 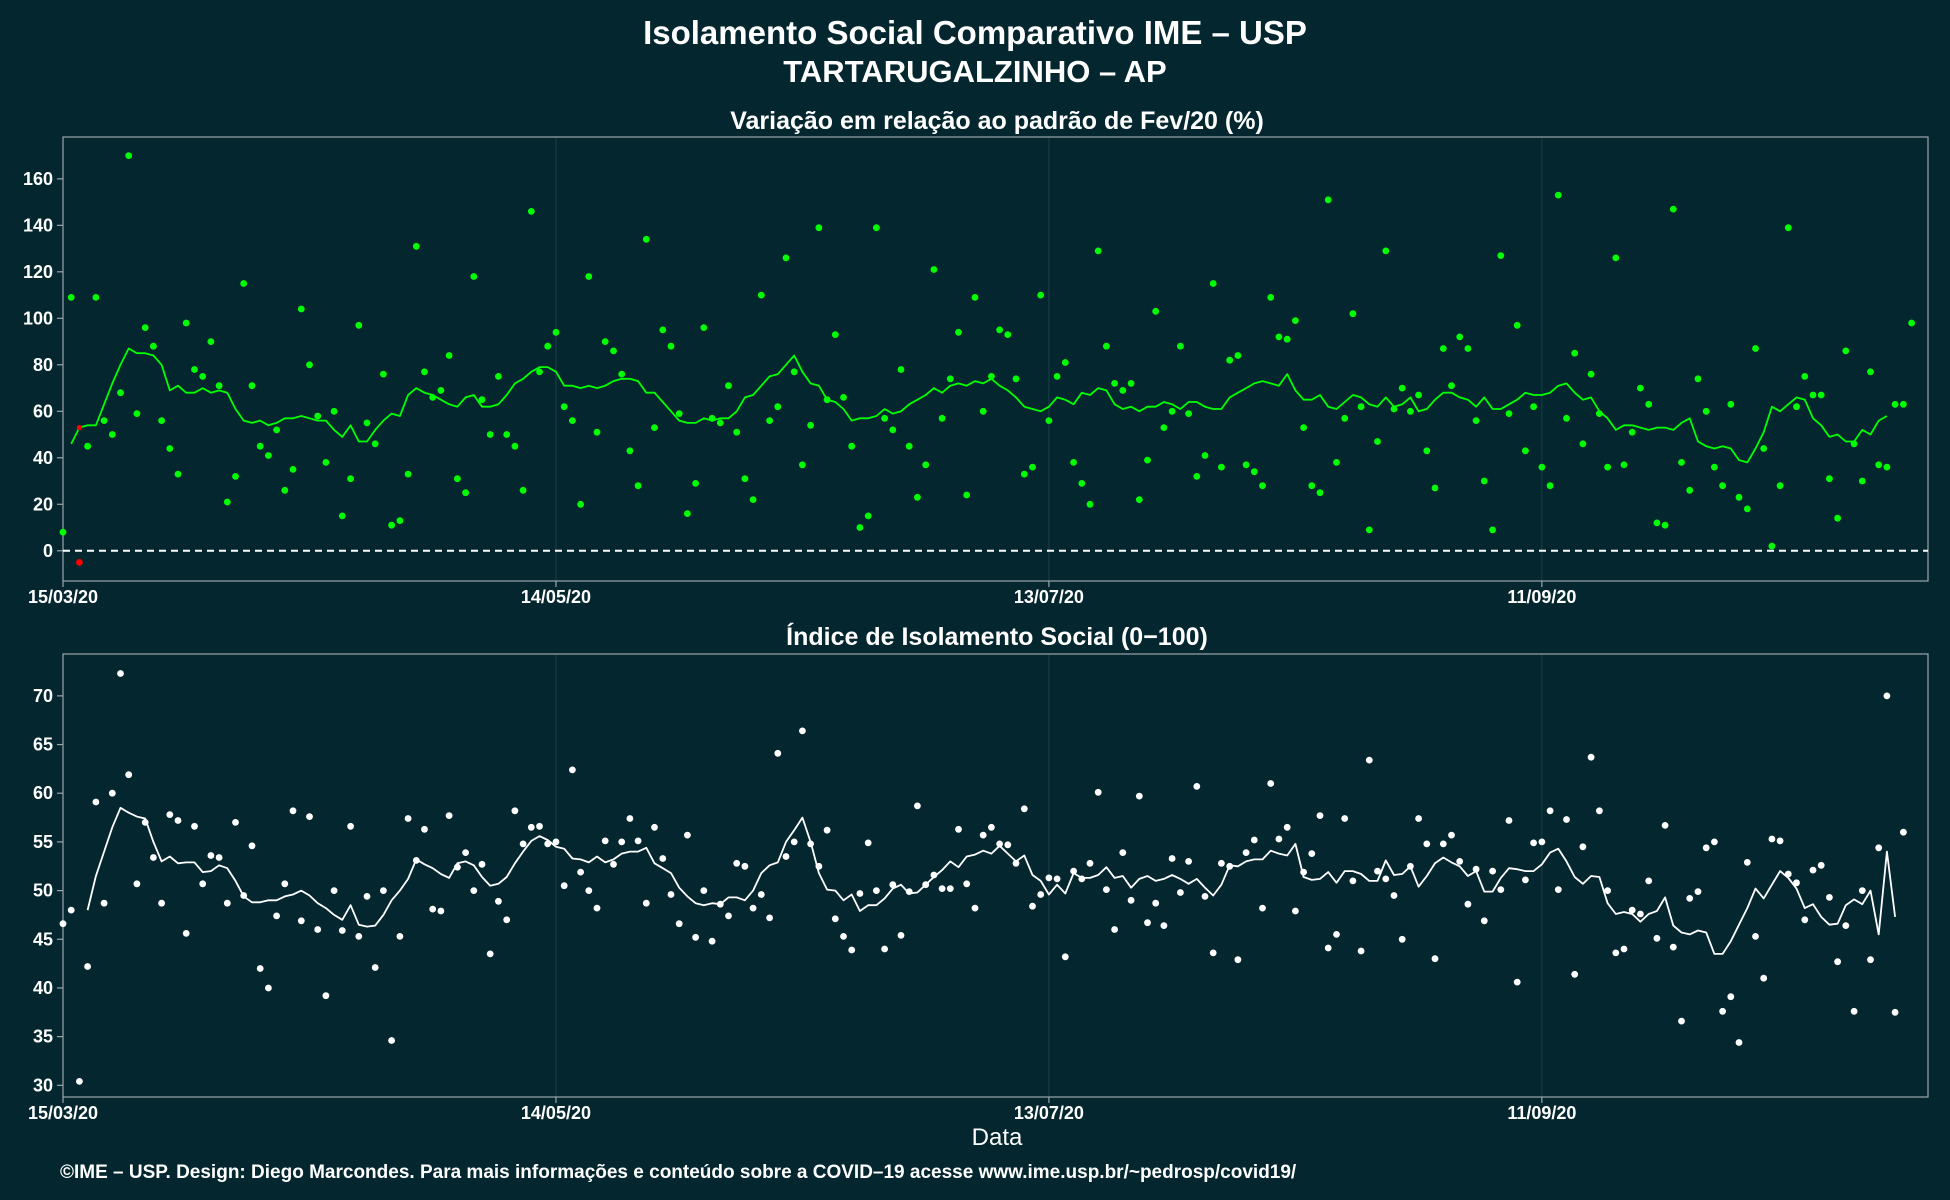 What do you see at coordinates (43, 793) in the screenshot?
I see `y-tick-label: 60` at bounding box center [43, 793].